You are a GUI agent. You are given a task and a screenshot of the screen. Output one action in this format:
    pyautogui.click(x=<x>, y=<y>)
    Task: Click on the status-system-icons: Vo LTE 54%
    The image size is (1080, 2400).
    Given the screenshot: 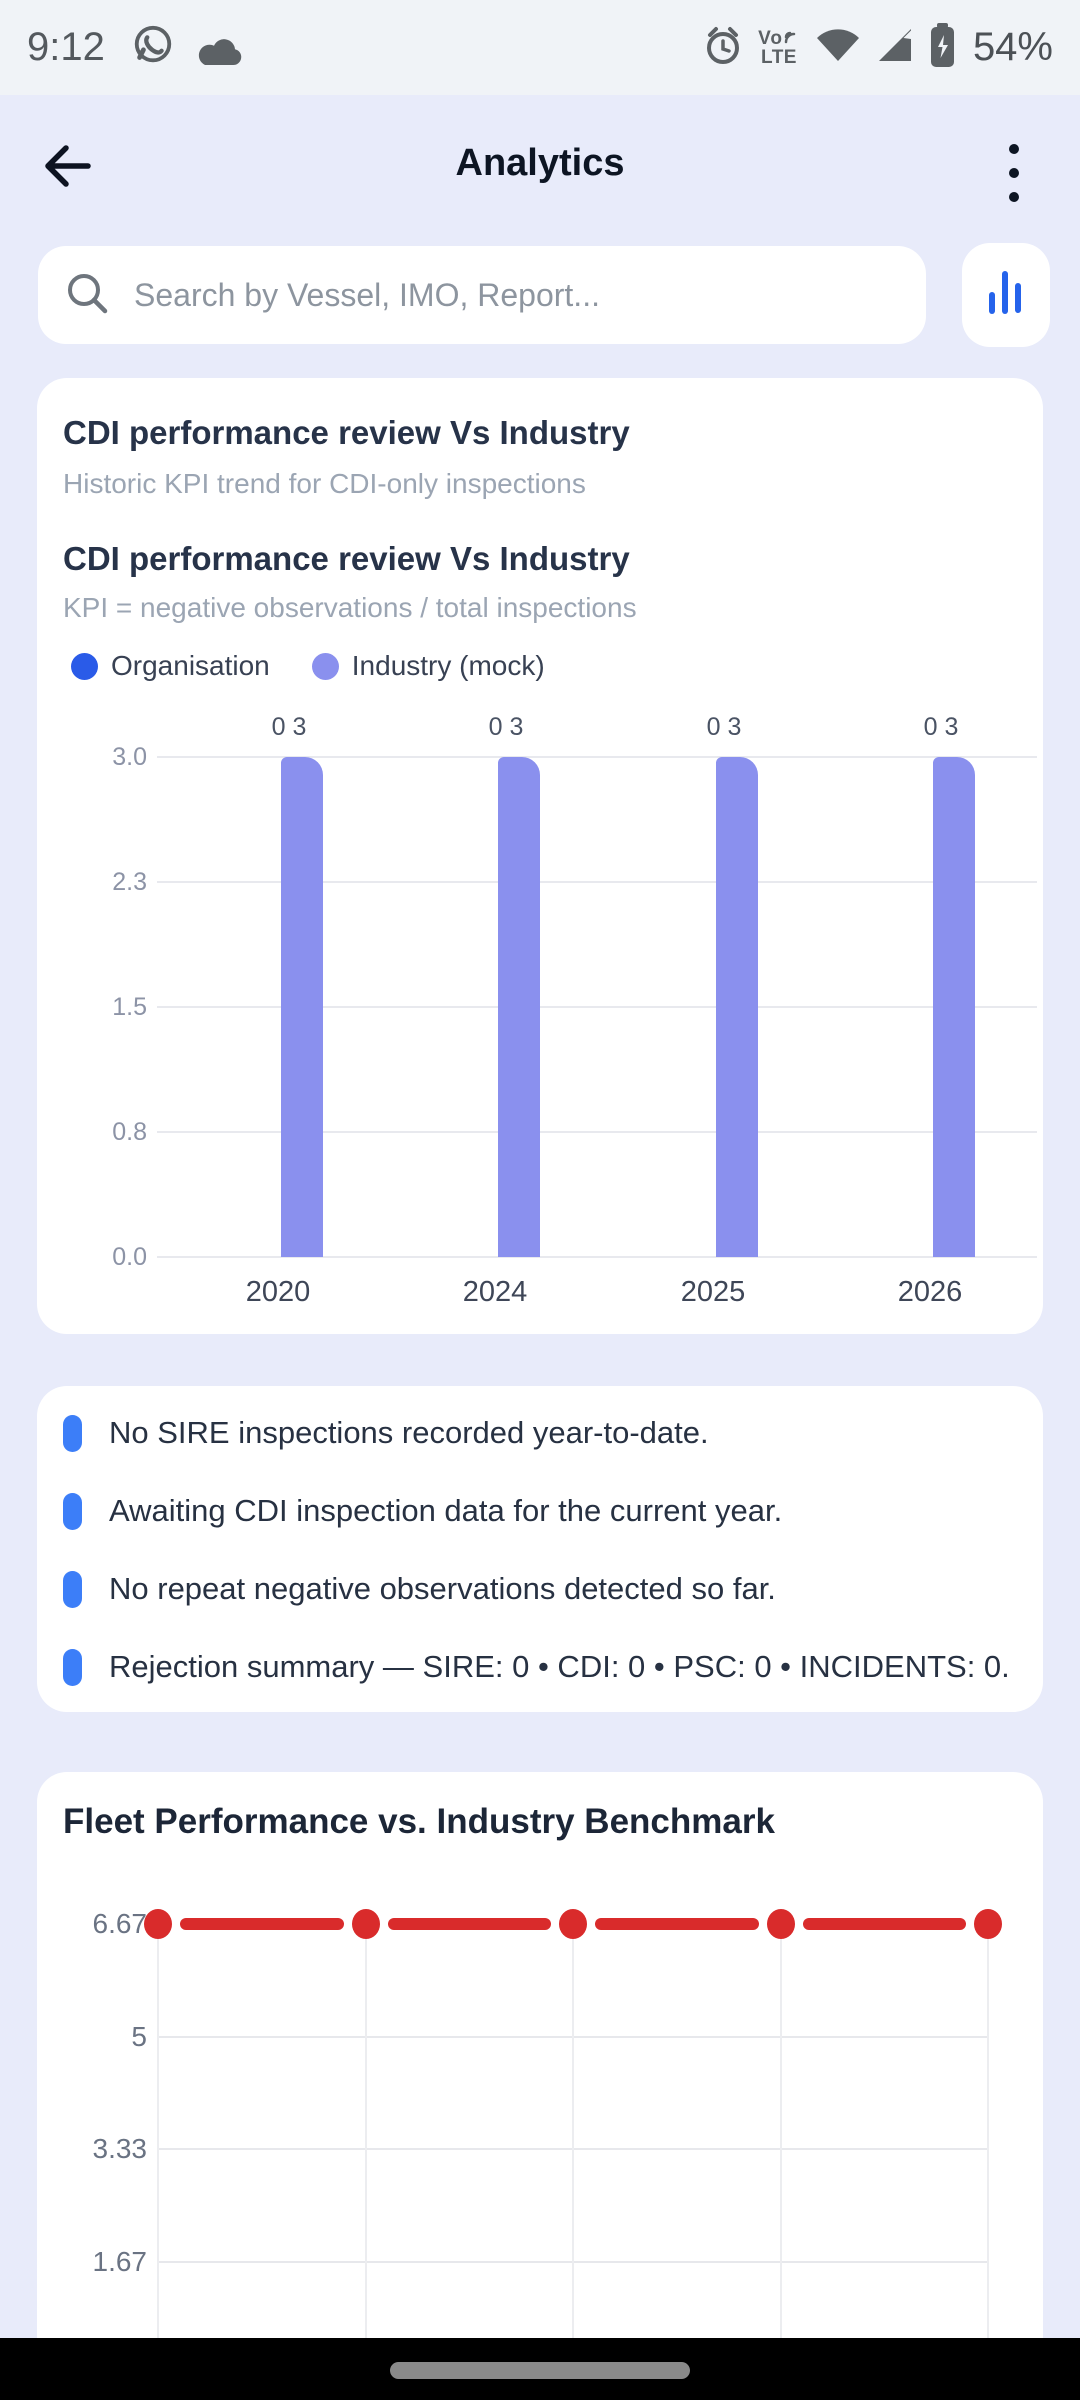 What is the action you would take?
    pyautogui.click(x=878, y=47)
    